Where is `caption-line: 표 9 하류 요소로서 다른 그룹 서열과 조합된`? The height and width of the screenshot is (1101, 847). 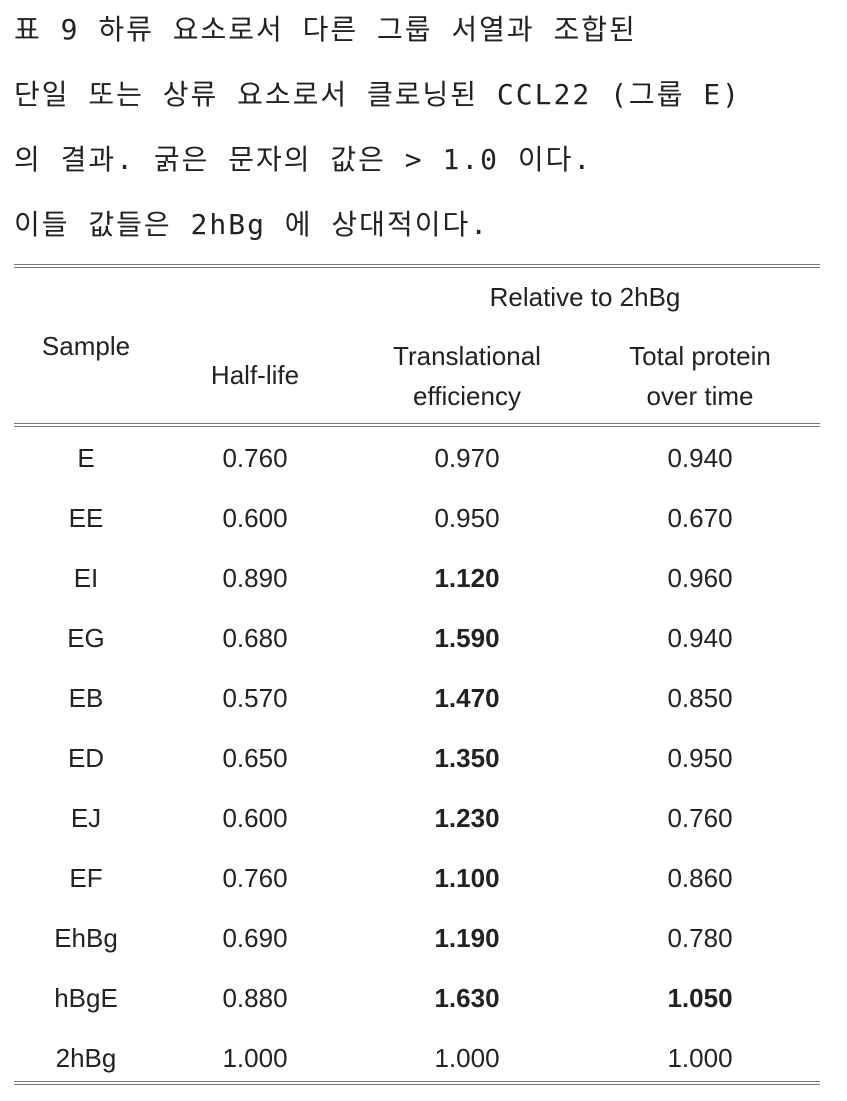
caption-line: 표 9 하류 요소로서 다른 그룹 서열과 조합된 is located at coordinates (325, 28).